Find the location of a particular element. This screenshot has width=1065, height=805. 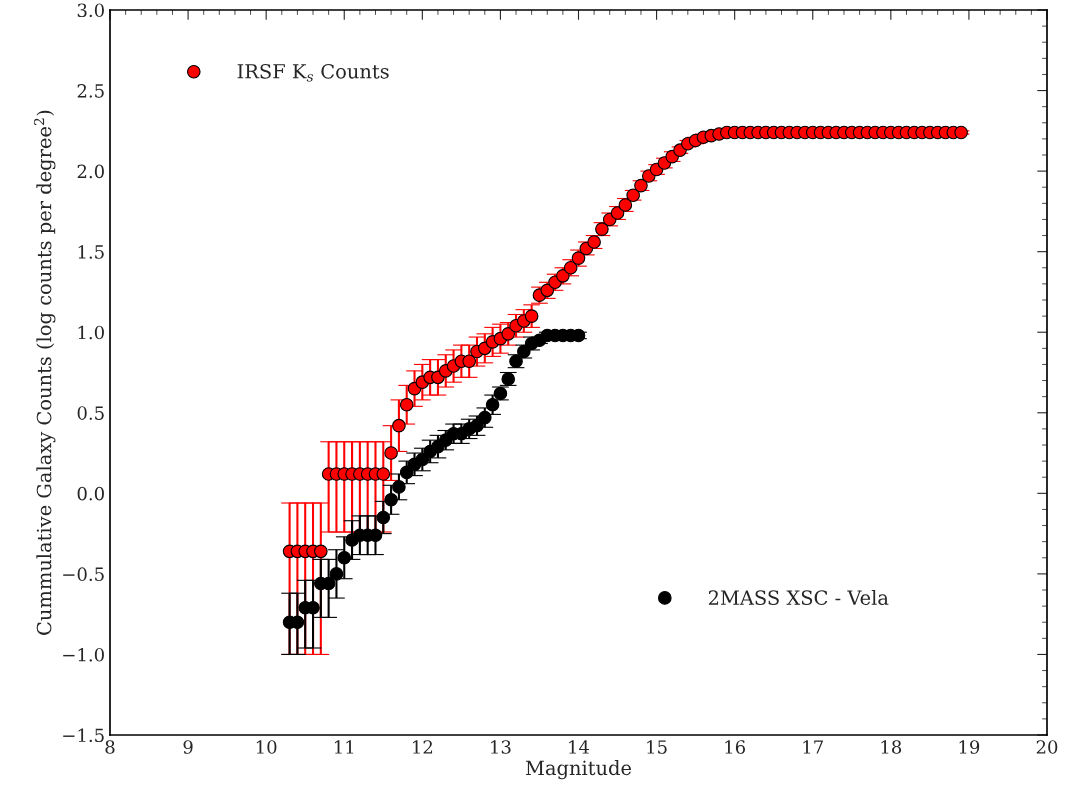

x-tick-label: 12 is located at coordinates (423, 747).